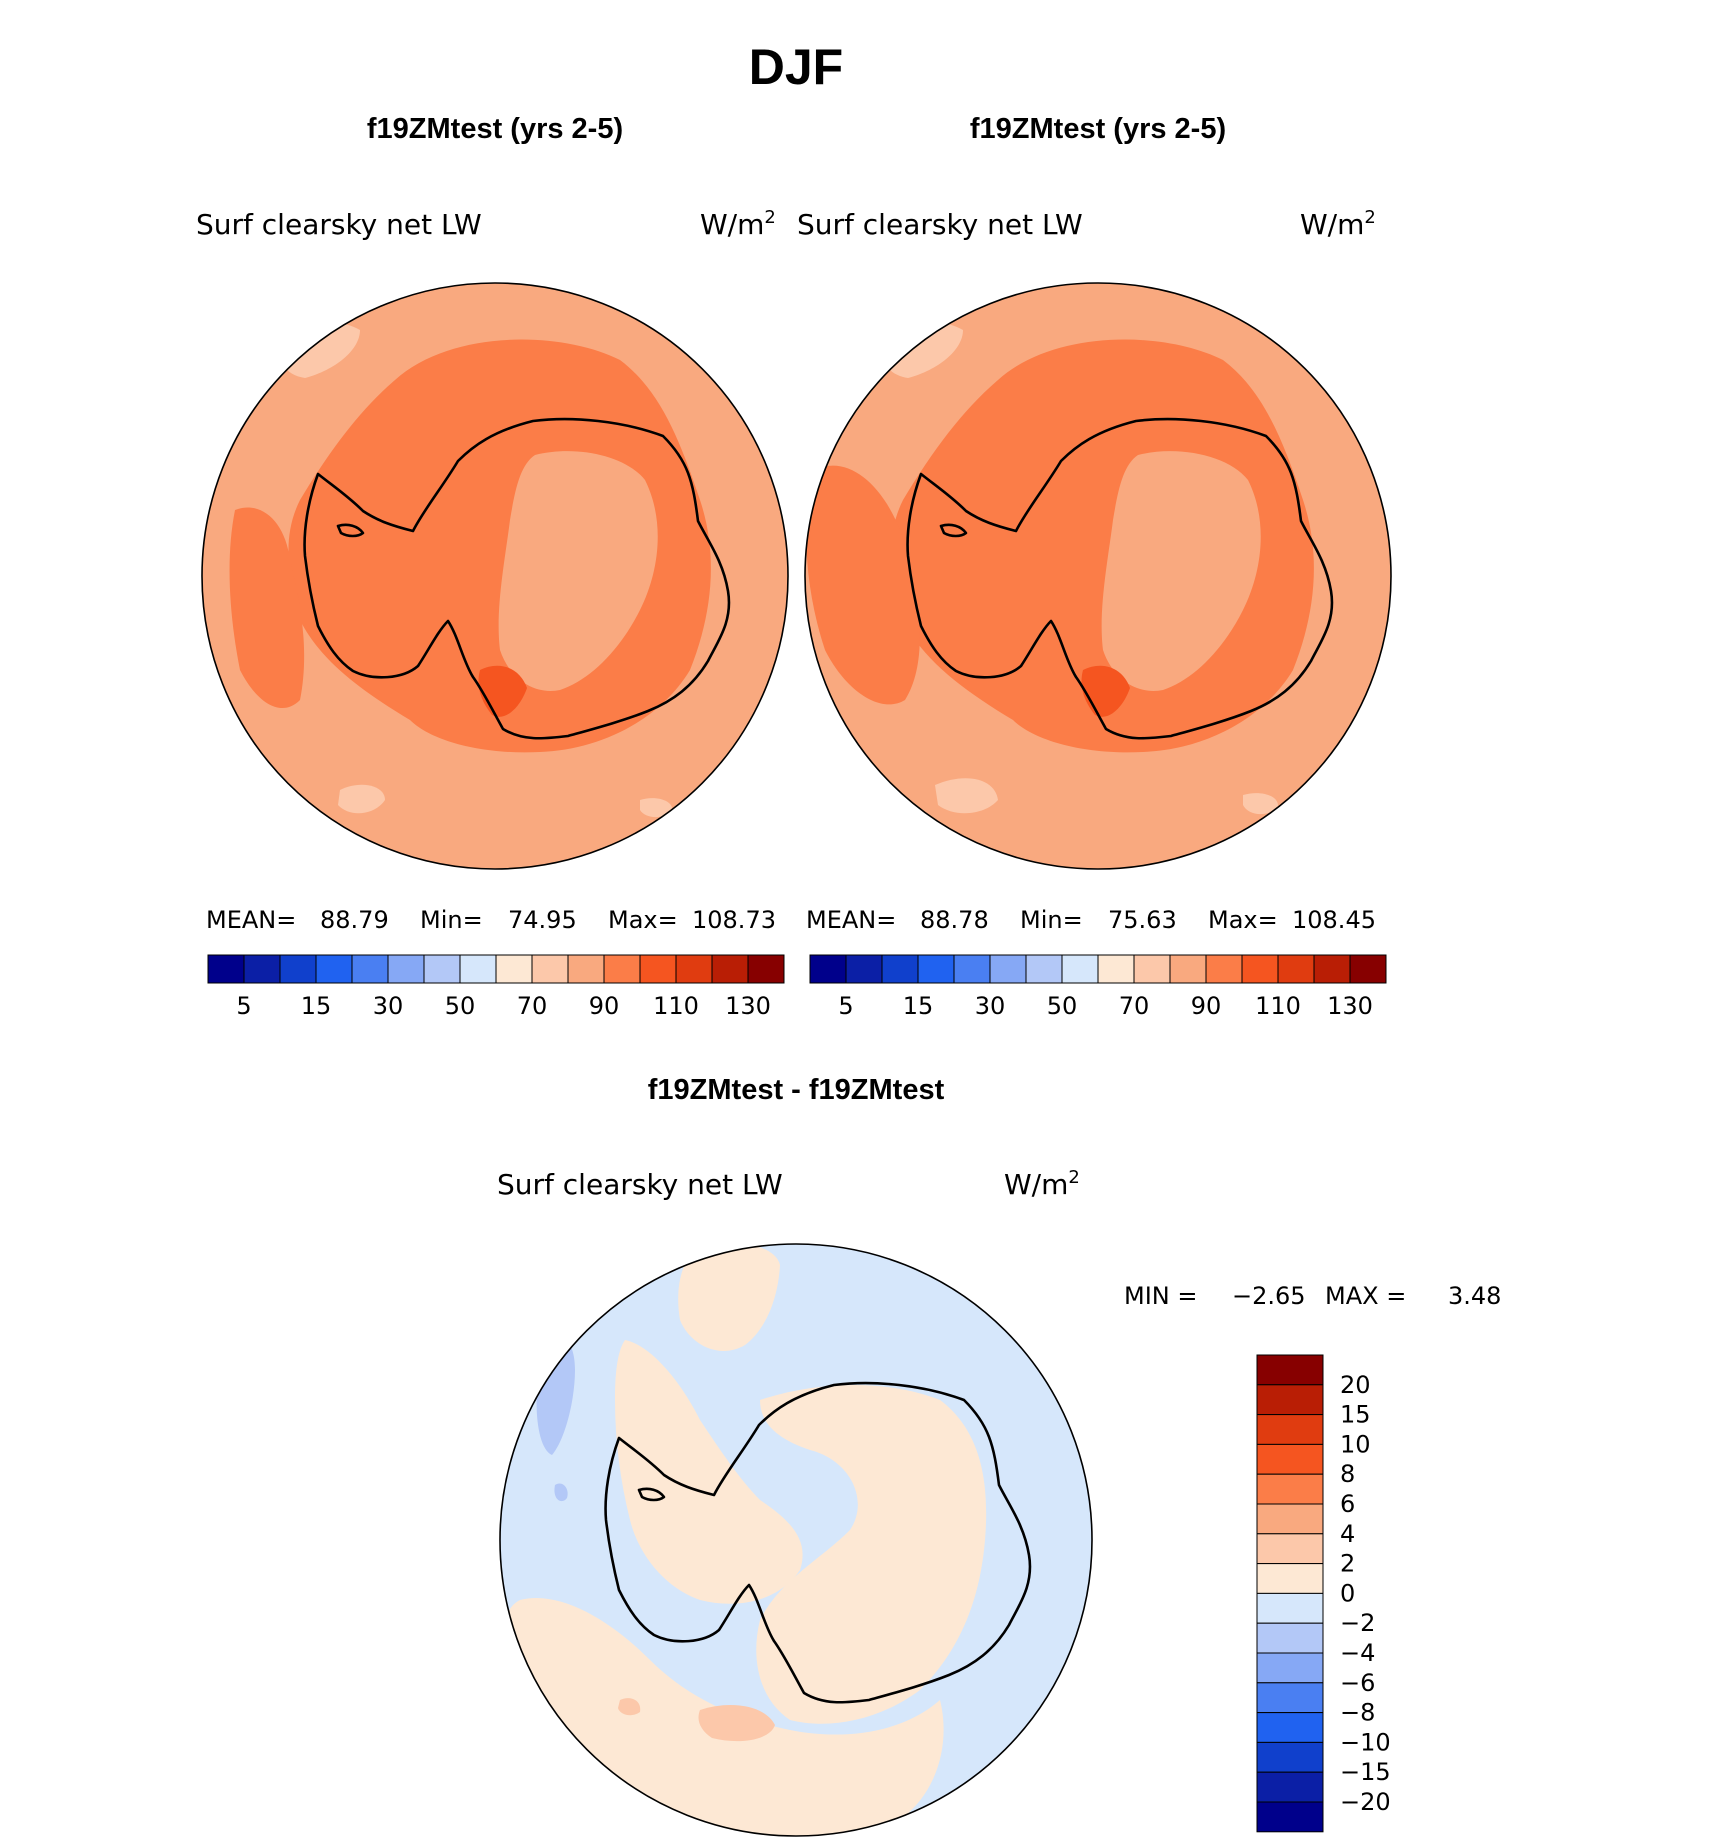 Image resolution: width=1710 pixels, height=1840 pixels. I want to click on panel-3-units-base: W/m, so click(1036, 1184).